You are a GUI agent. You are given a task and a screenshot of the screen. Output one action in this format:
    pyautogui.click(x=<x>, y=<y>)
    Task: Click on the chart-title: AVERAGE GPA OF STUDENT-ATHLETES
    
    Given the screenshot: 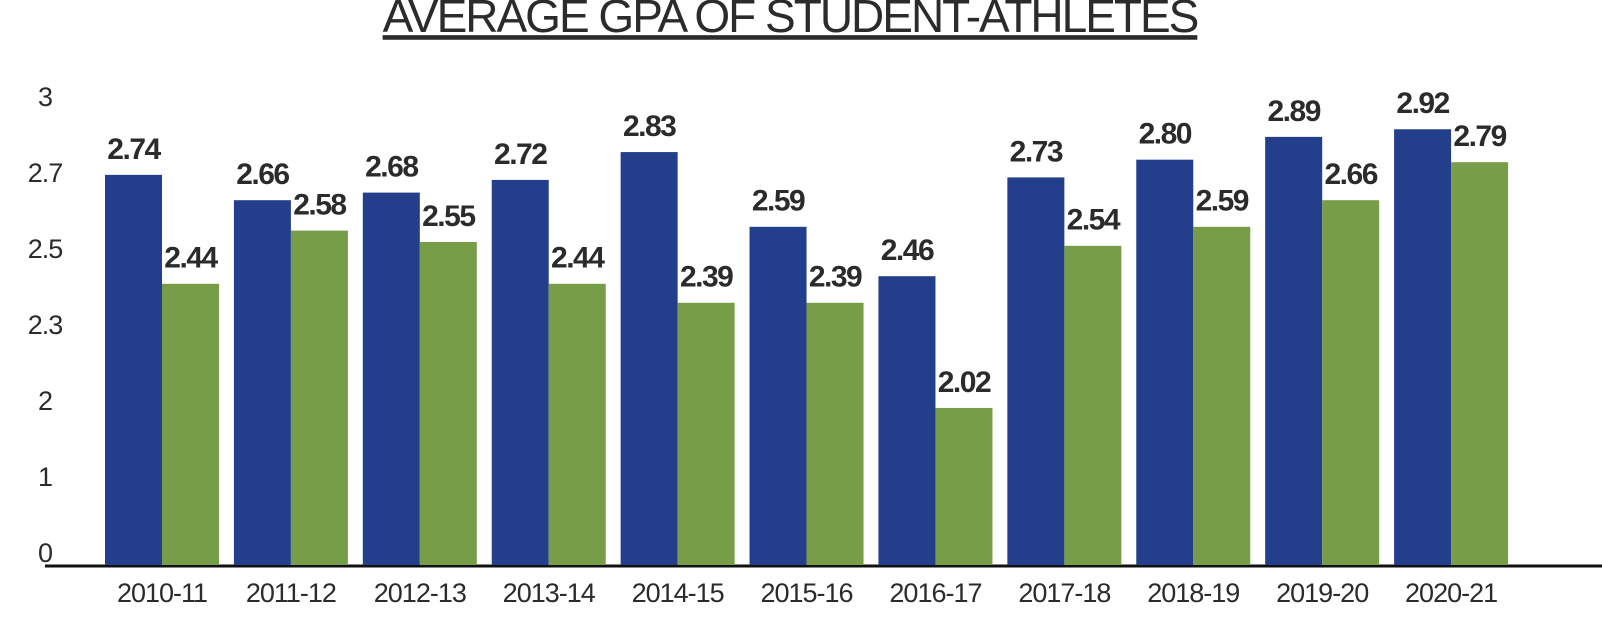 What is the action you would take?
    pyautogui.click(x=790, y=21)
    